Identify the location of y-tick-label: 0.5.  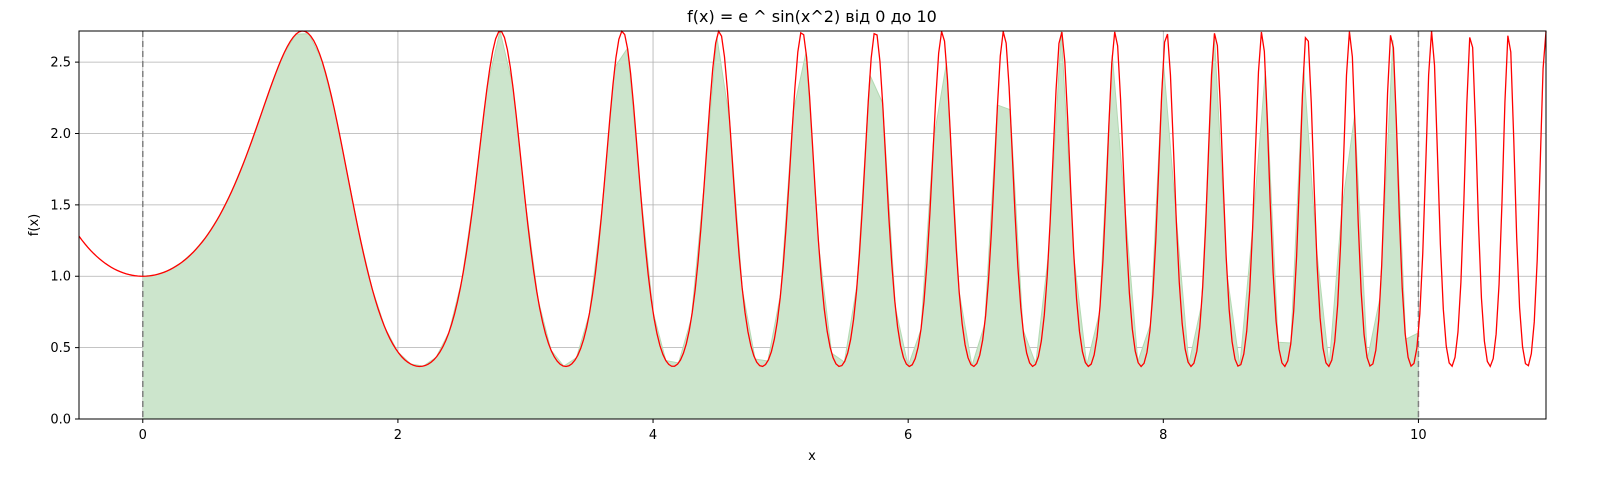
(60, 348).